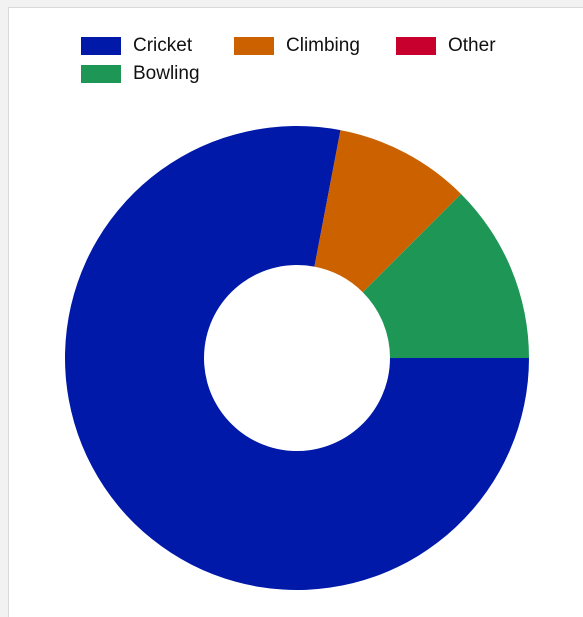  I want to click on legend-item-climbing: Climbing, so click(297, 46).